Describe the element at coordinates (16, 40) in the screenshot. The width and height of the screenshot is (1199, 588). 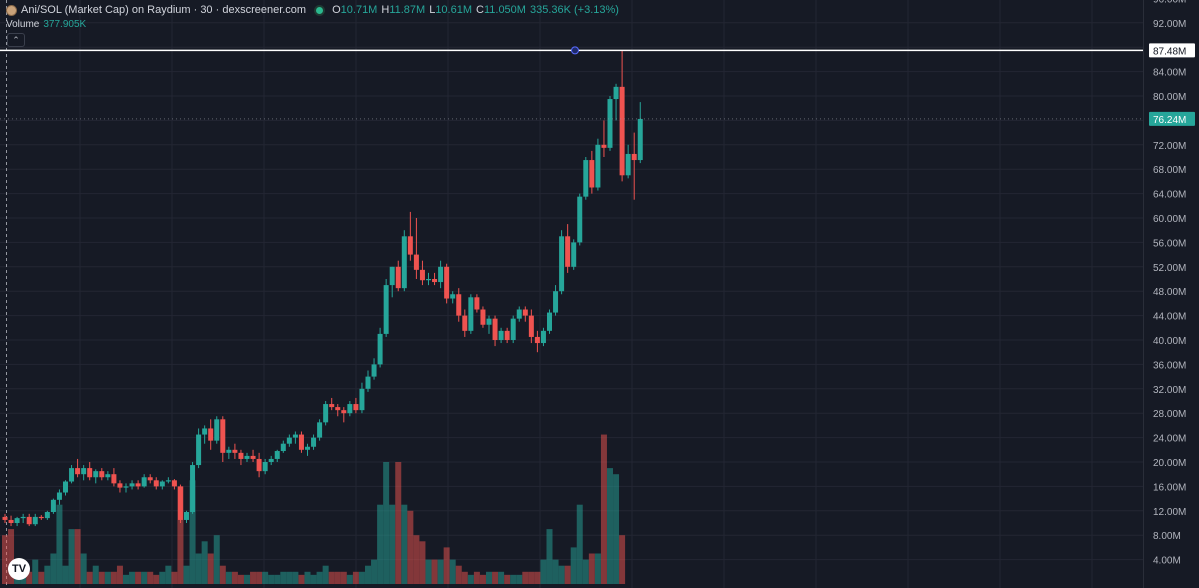
I see `collapse-legend-button: ⌃` at that location.